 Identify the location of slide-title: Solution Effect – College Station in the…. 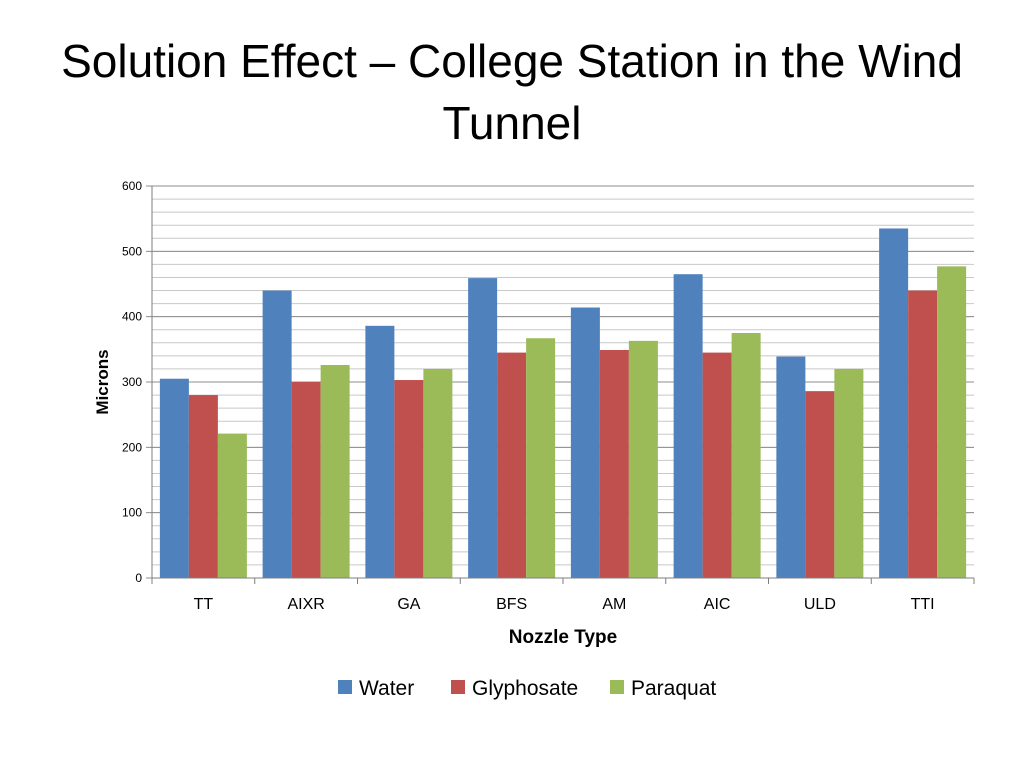
(512, 92).